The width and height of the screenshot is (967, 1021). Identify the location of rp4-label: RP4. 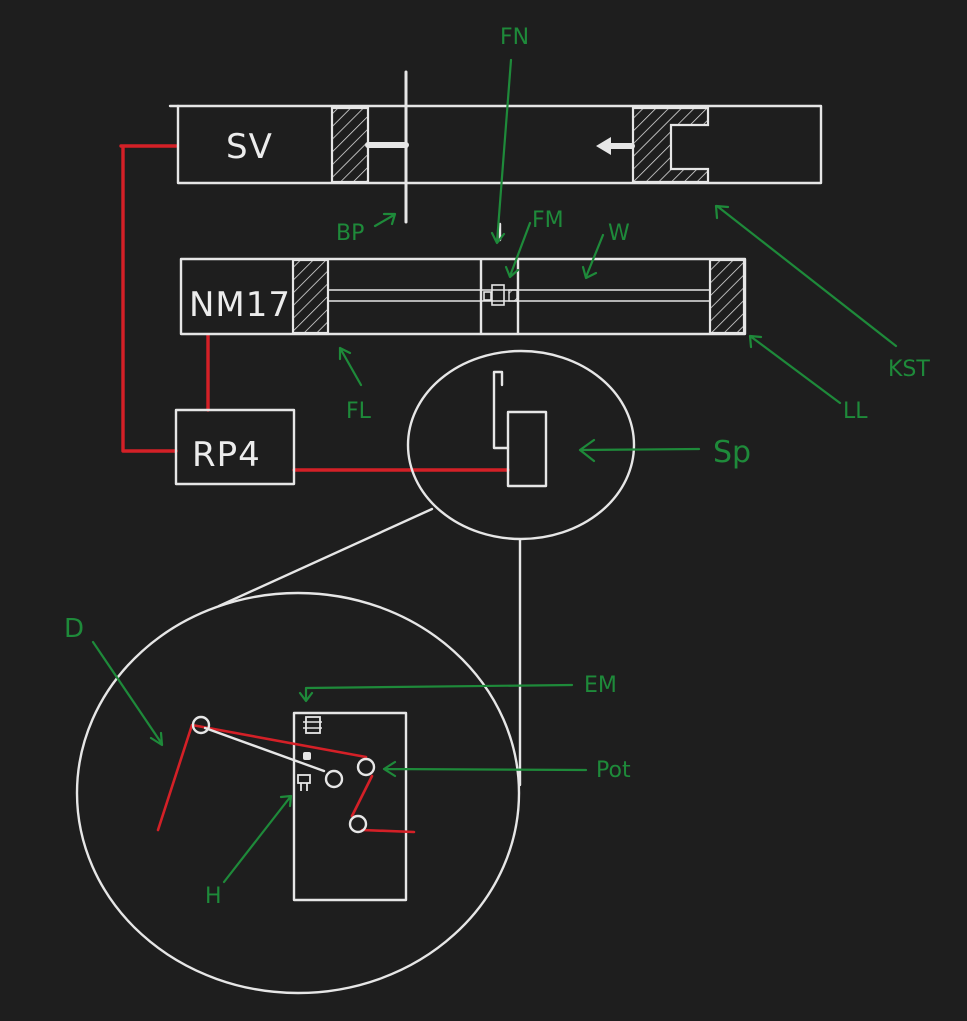
(226, 455).